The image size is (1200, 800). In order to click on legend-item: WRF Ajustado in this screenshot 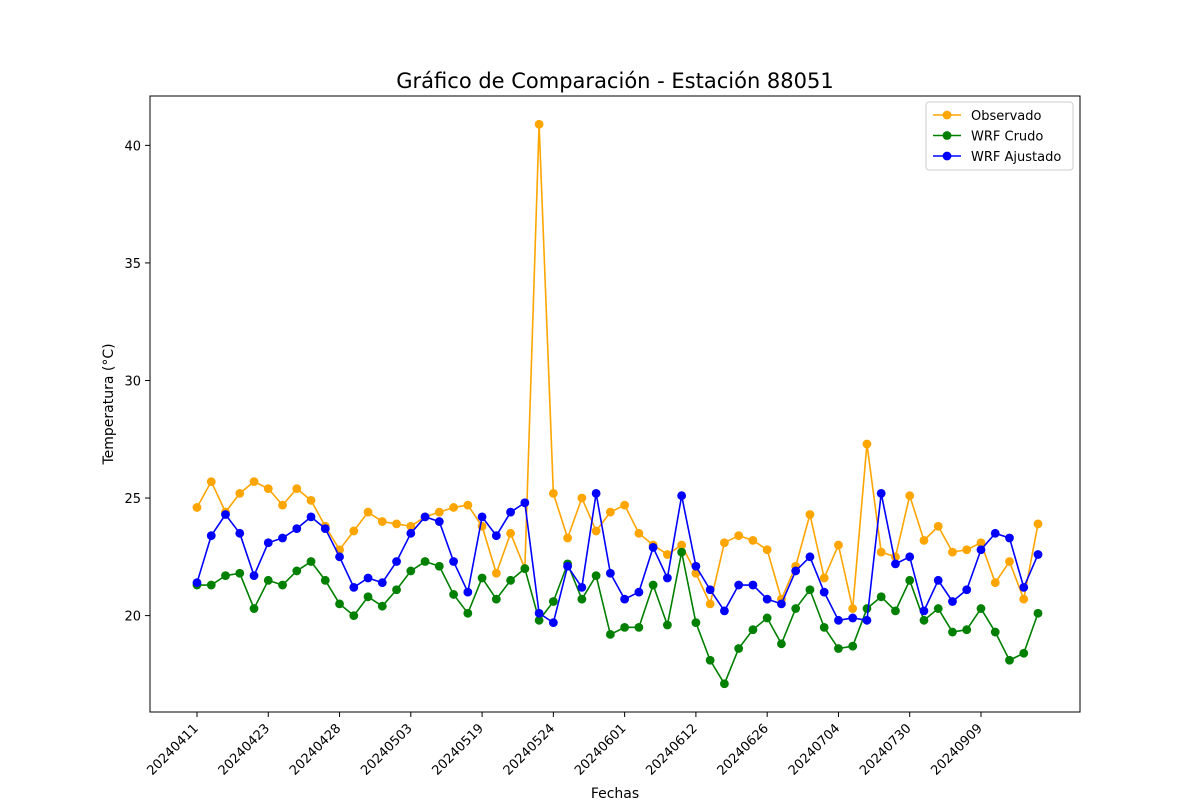, I will do `click(997, 157)`.